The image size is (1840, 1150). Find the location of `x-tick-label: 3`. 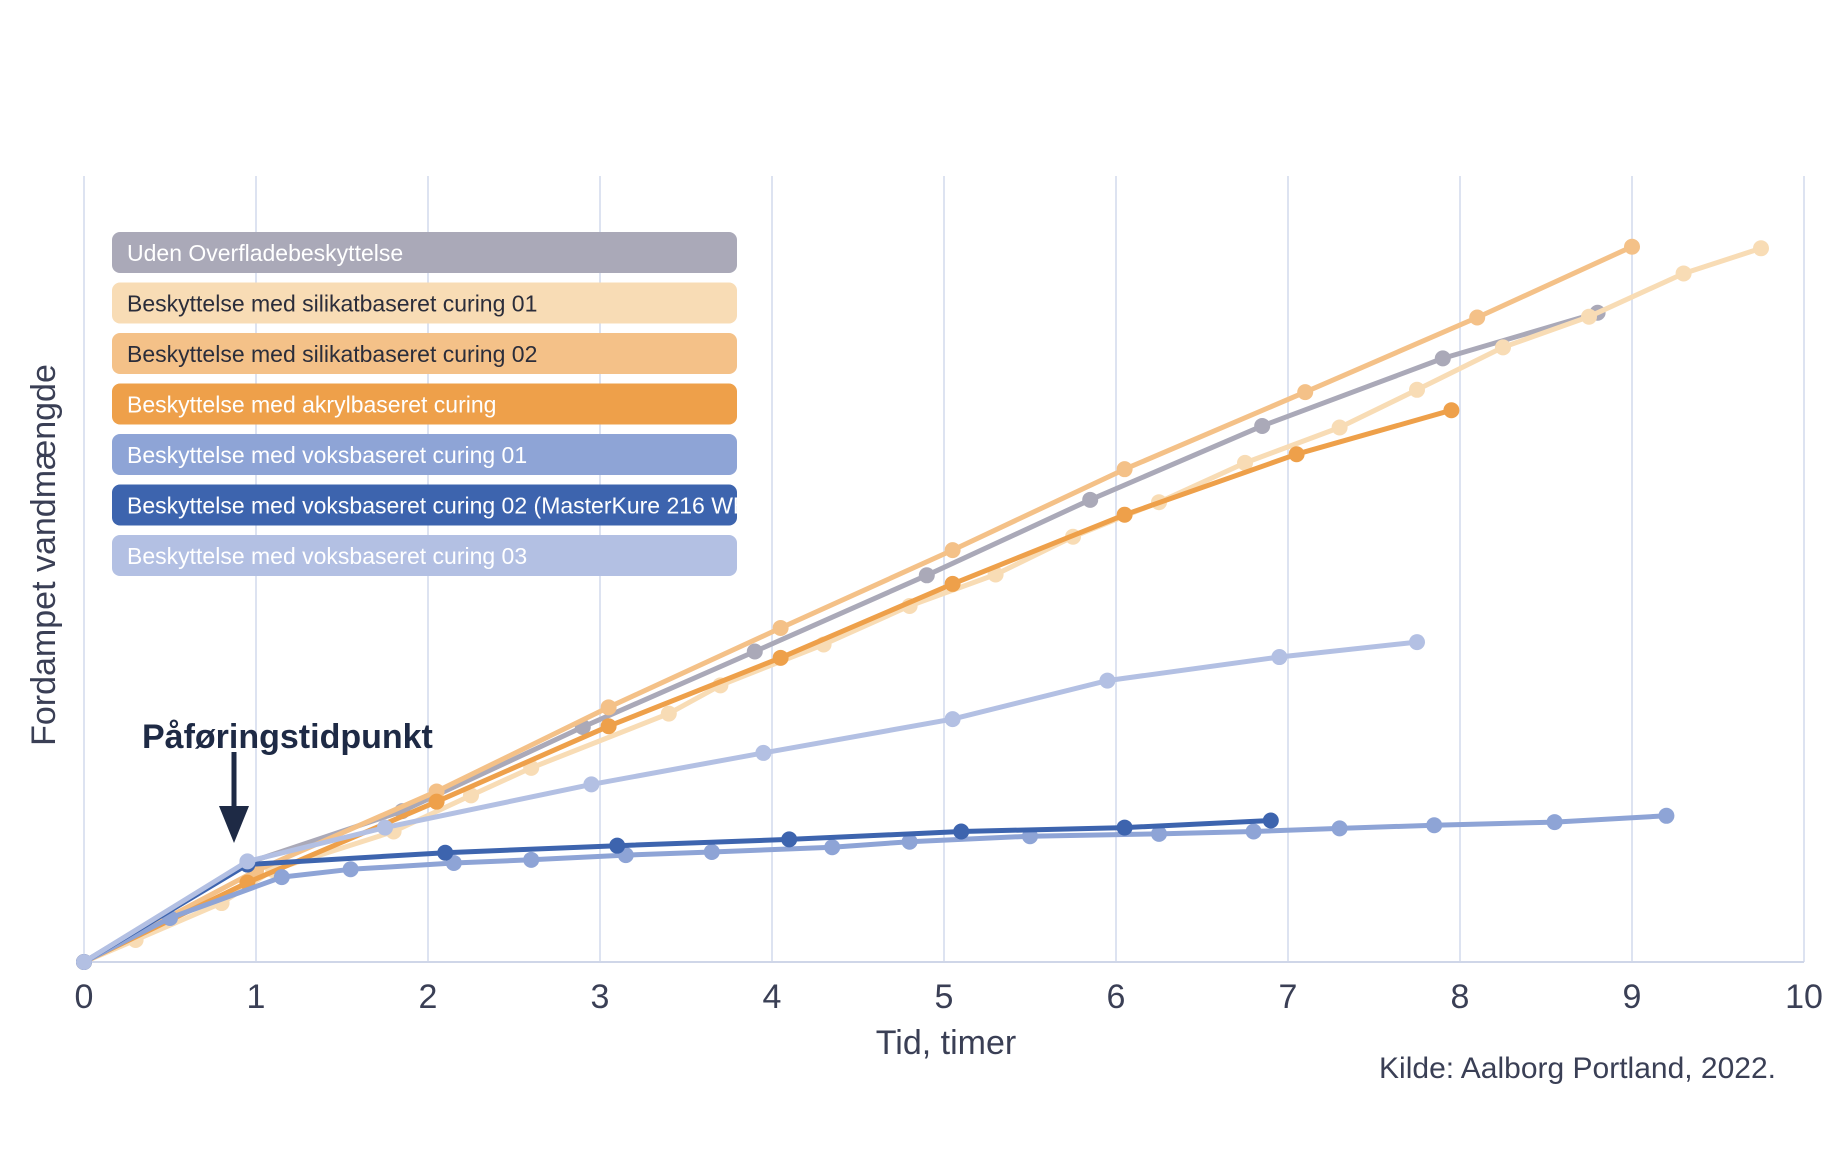

x-tick-label: 3 is located at coordinates (600, 997).